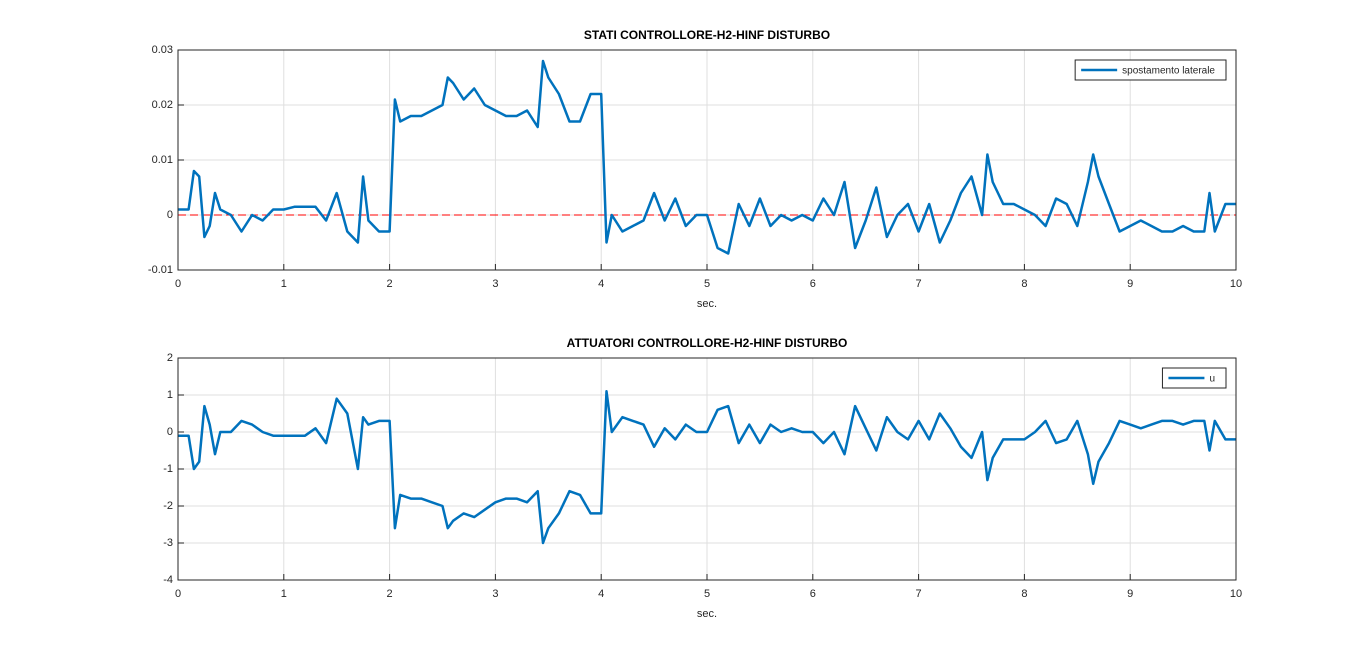  What do you see at coordinates (162, 50) in the screenshot?
I see `y-tick-label: 0.03` at bounding box center [162, 50].